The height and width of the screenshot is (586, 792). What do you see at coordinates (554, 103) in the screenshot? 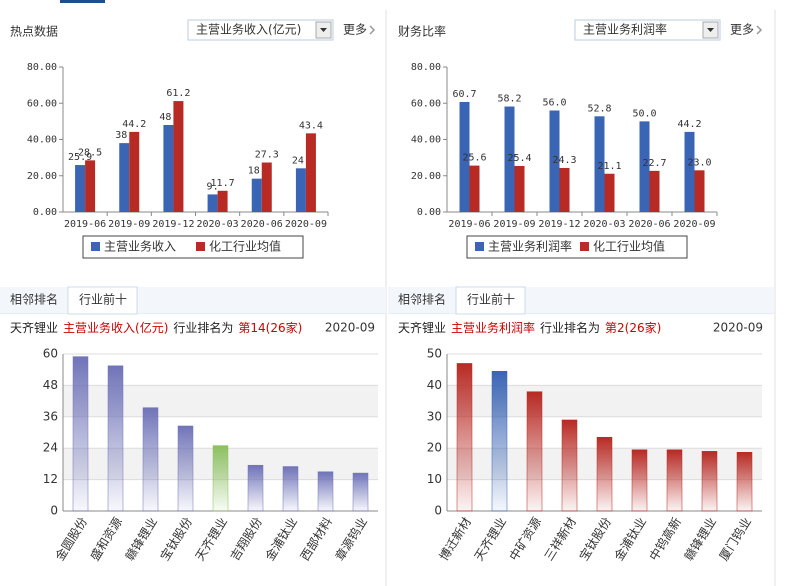
I see `value-label: 56.0` at bounding box center [554, 103].